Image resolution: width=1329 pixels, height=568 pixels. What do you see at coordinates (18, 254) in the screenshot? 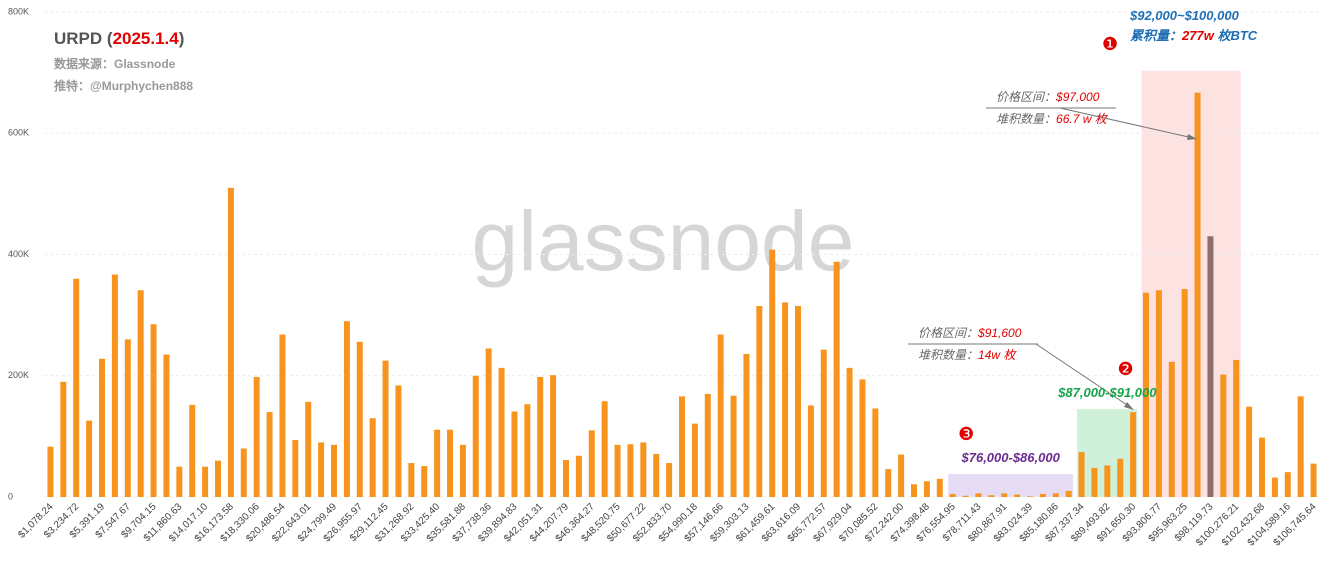
I see `y-tick-label: 400K` at bounding box center [18, 254].